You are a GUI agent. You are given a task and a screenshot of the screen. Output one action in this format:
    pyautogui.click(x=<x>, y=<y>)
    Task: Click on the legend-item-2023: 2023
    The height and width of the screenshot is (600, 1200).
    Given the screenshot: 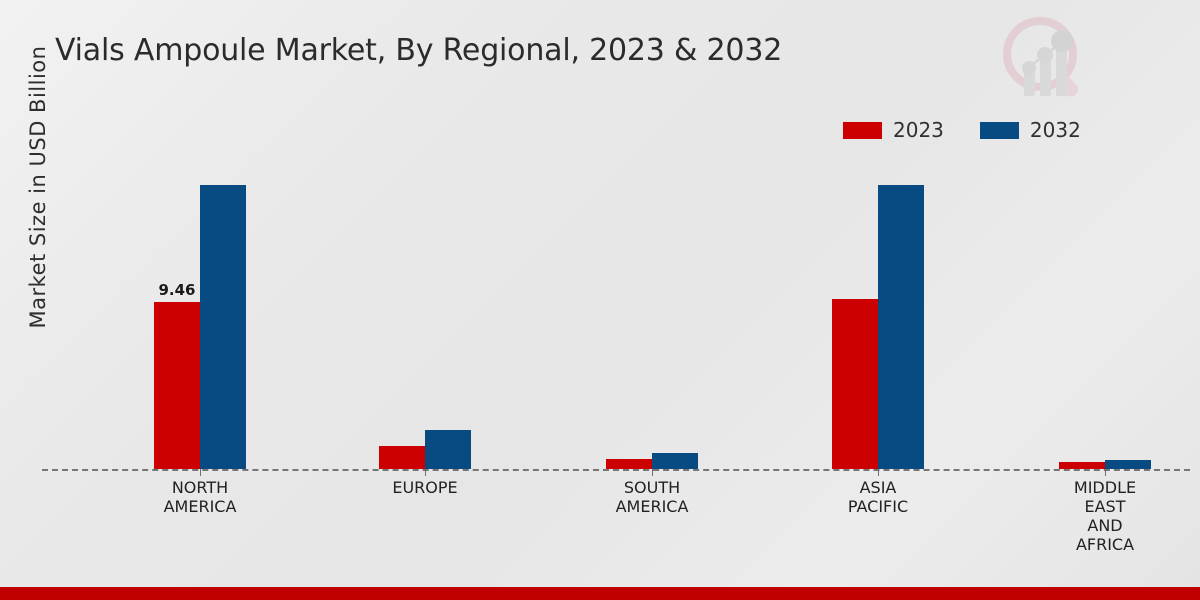 What is the action you would take?
    pyautogui.click(x=893, y=130)
    